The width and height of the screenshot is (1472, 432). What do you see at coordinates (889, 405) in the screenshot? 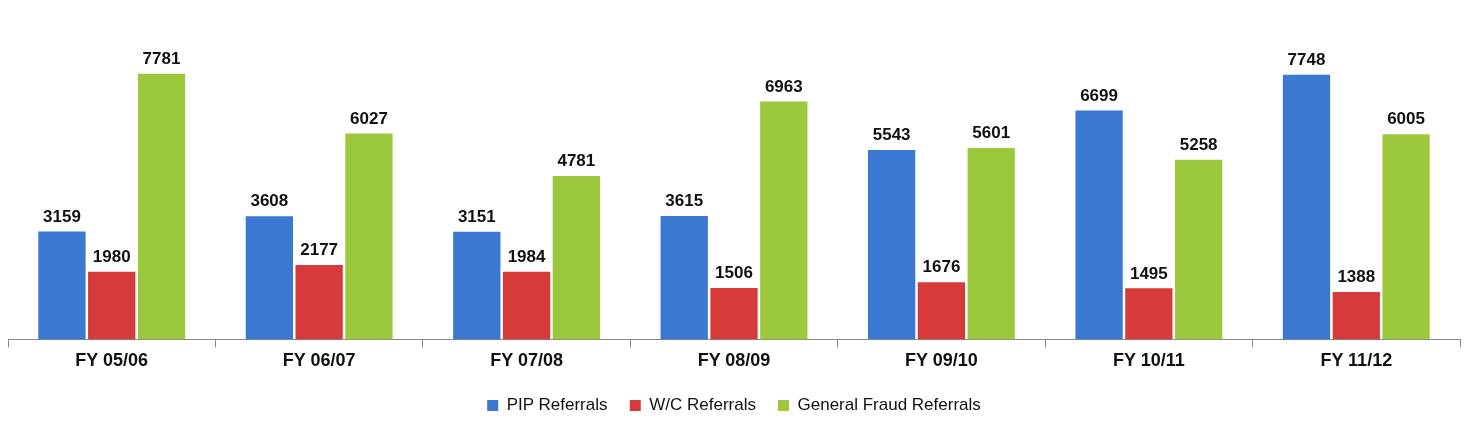
I see `legend-label: General Fraud Referrals` at bounding box center [889, 405].